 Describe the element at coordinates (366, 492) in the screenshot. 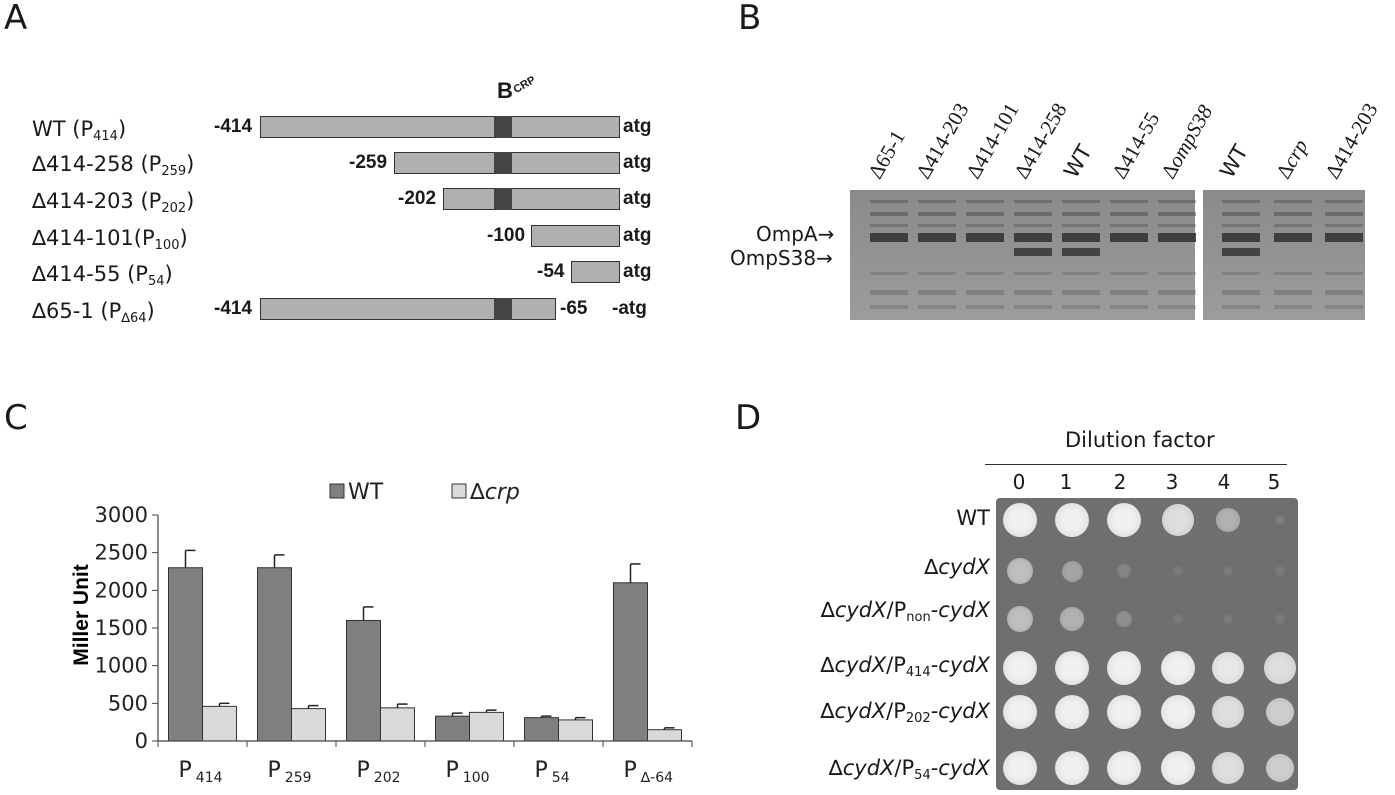

I see `legend-label: WT` at that location.